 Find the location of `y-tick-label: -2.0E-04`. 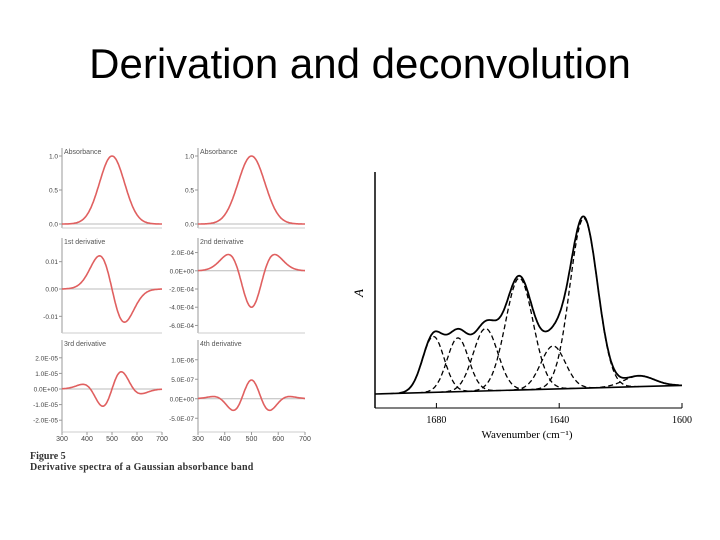

y-tick-label: -2.0E-04 is located at coordinates (181, 290).